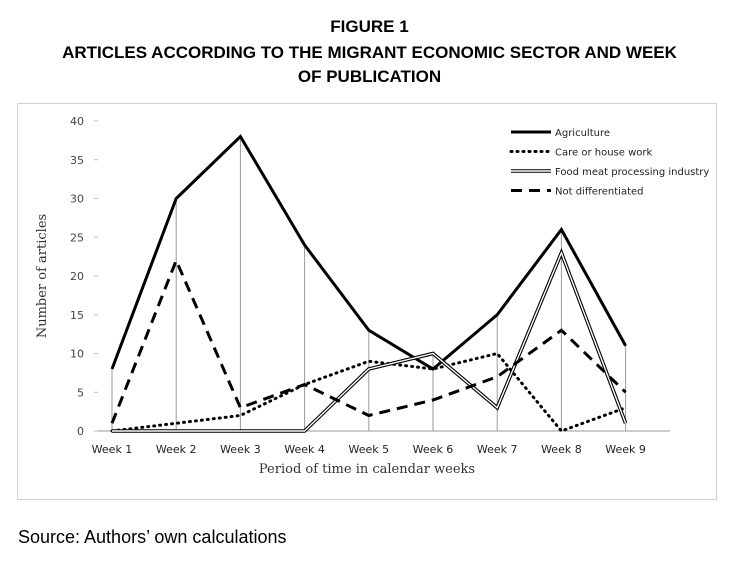  What do you see at coordinates (368, 449) in the screenshot?
I see `x-tick-label: Week 5` at bounding box center [368, 449].